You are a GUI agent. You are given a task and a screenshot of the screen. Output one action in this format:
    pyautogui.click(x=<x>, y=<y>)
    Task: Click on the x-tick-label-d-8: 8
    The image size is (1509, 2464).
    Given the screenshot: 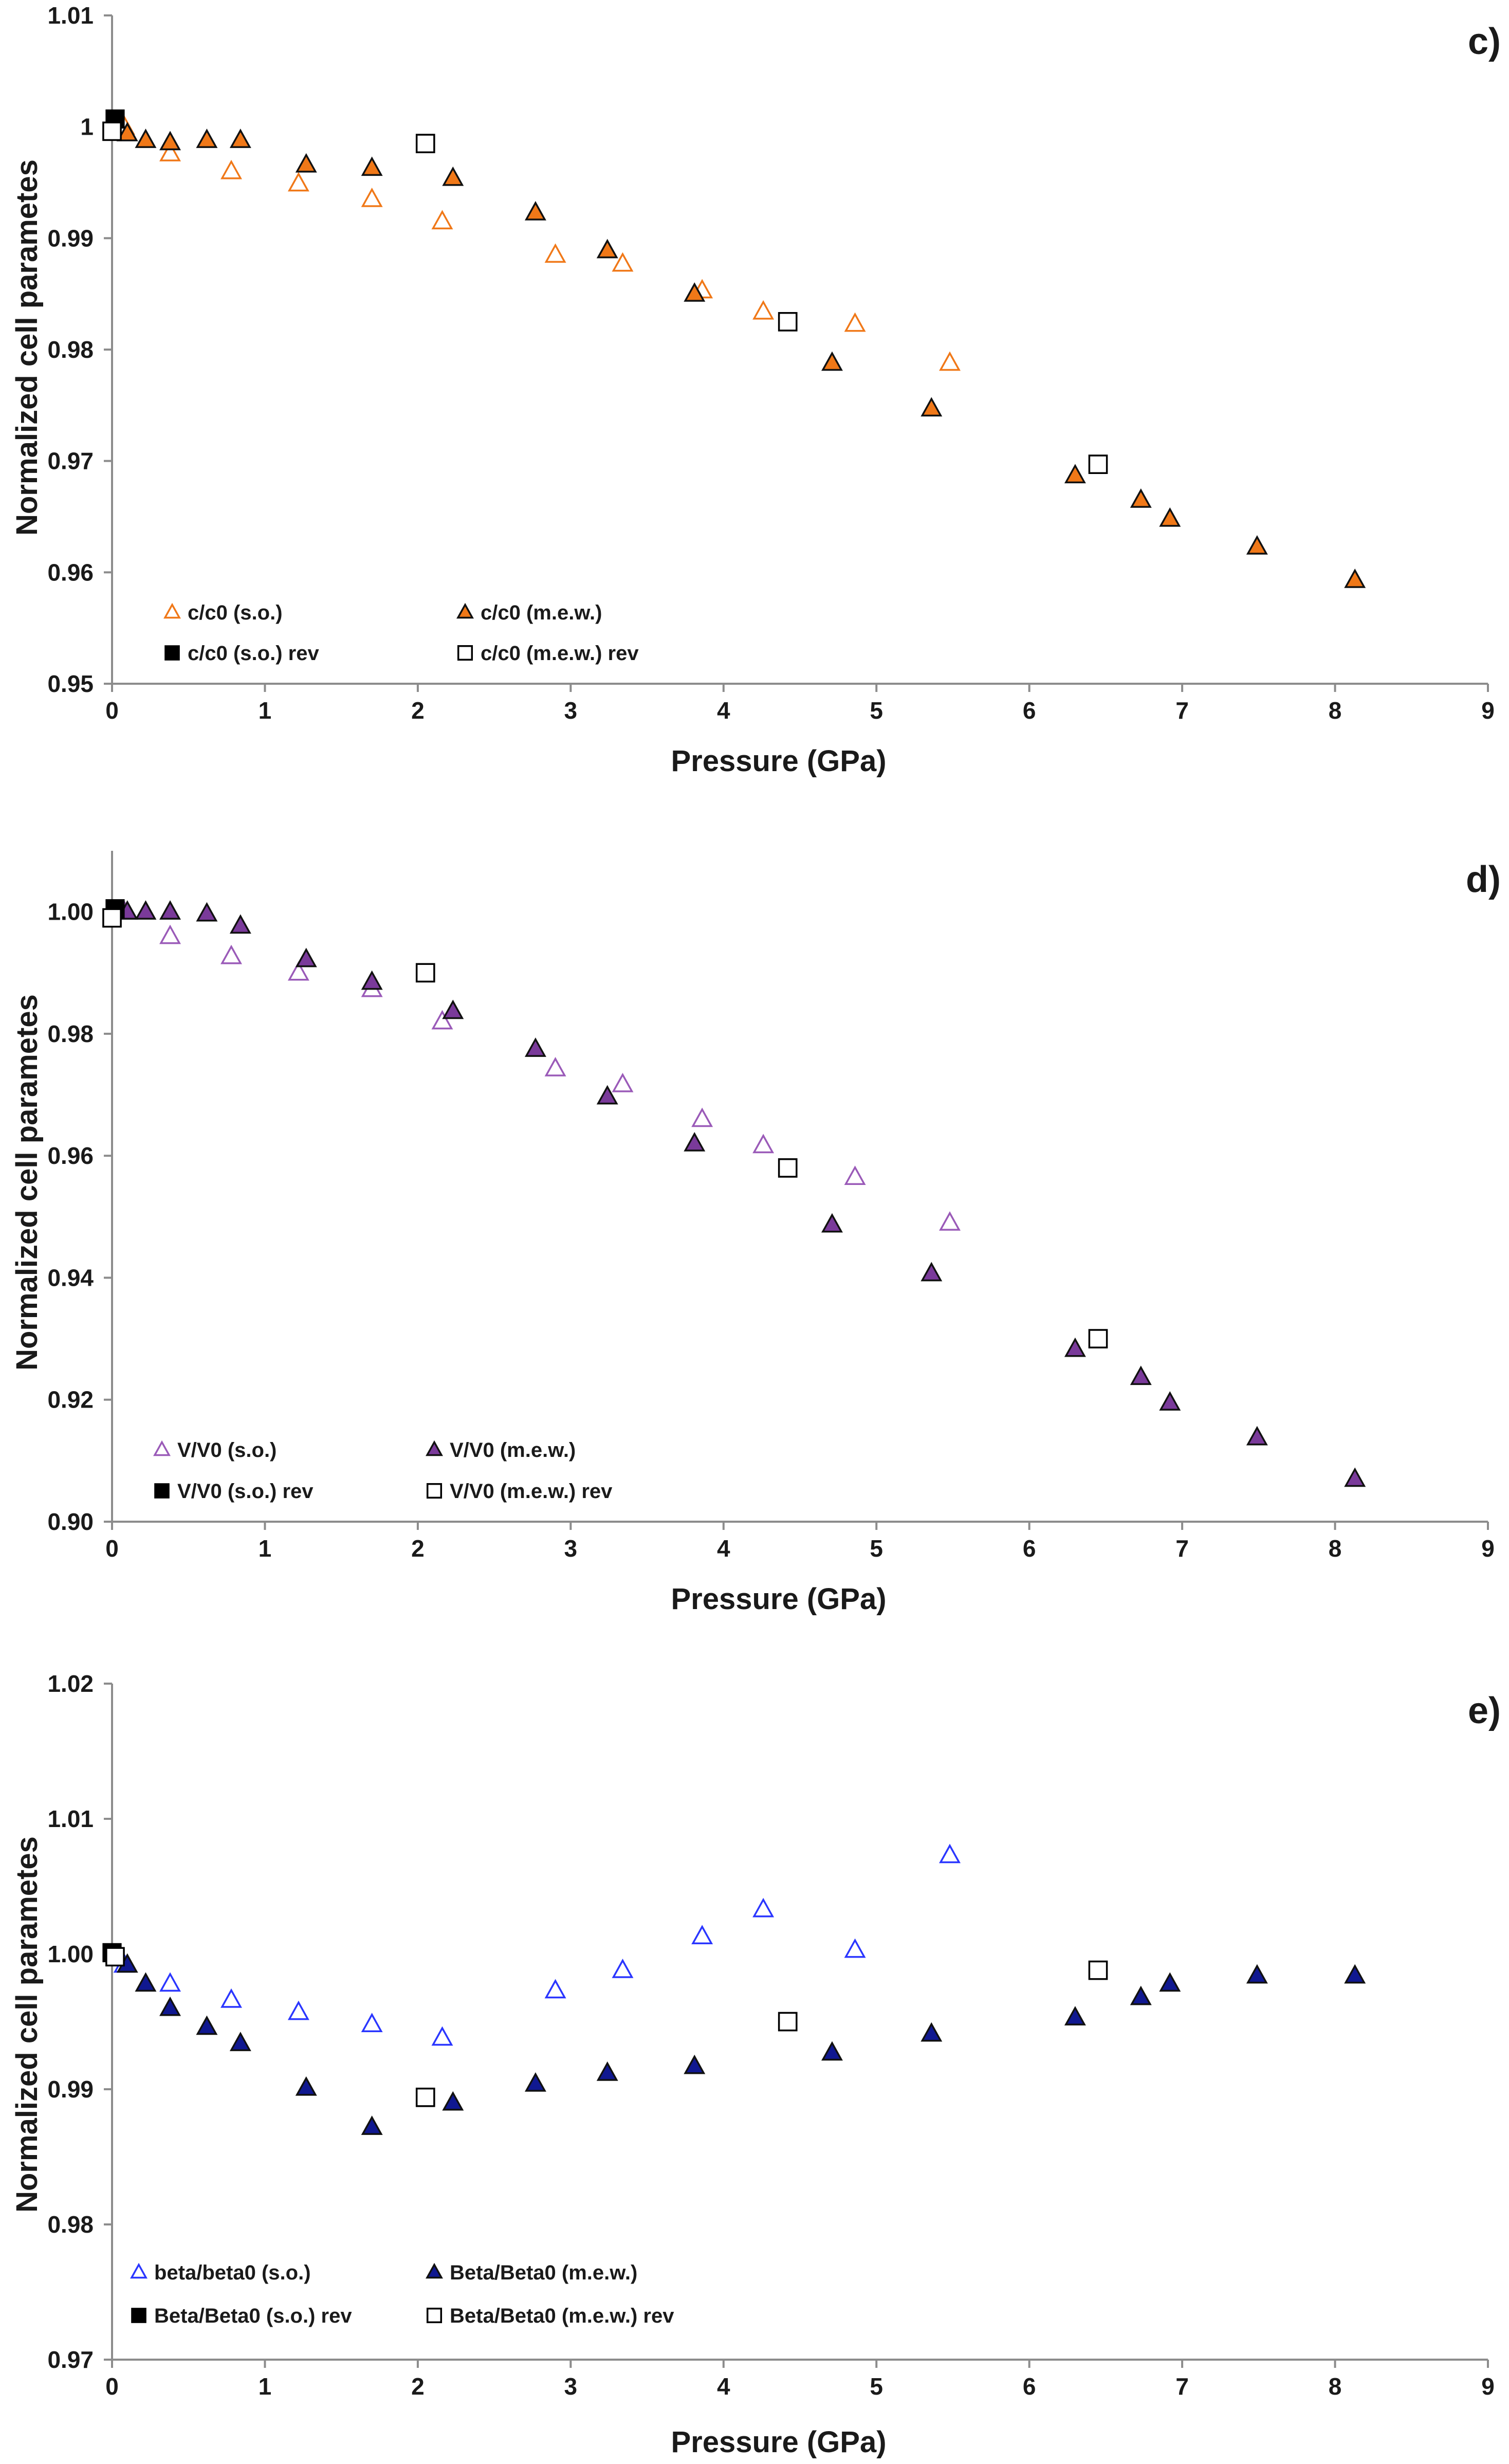 What is the action you would take?
    pyautogui.click(x=1335, y=1548)
    